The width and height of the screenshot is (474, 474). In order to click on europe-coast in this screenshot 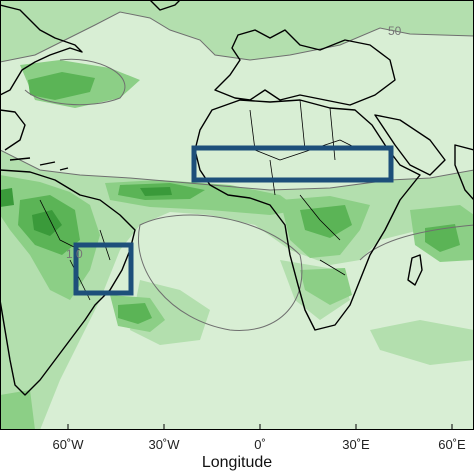, I will do `click(305, 67)`.